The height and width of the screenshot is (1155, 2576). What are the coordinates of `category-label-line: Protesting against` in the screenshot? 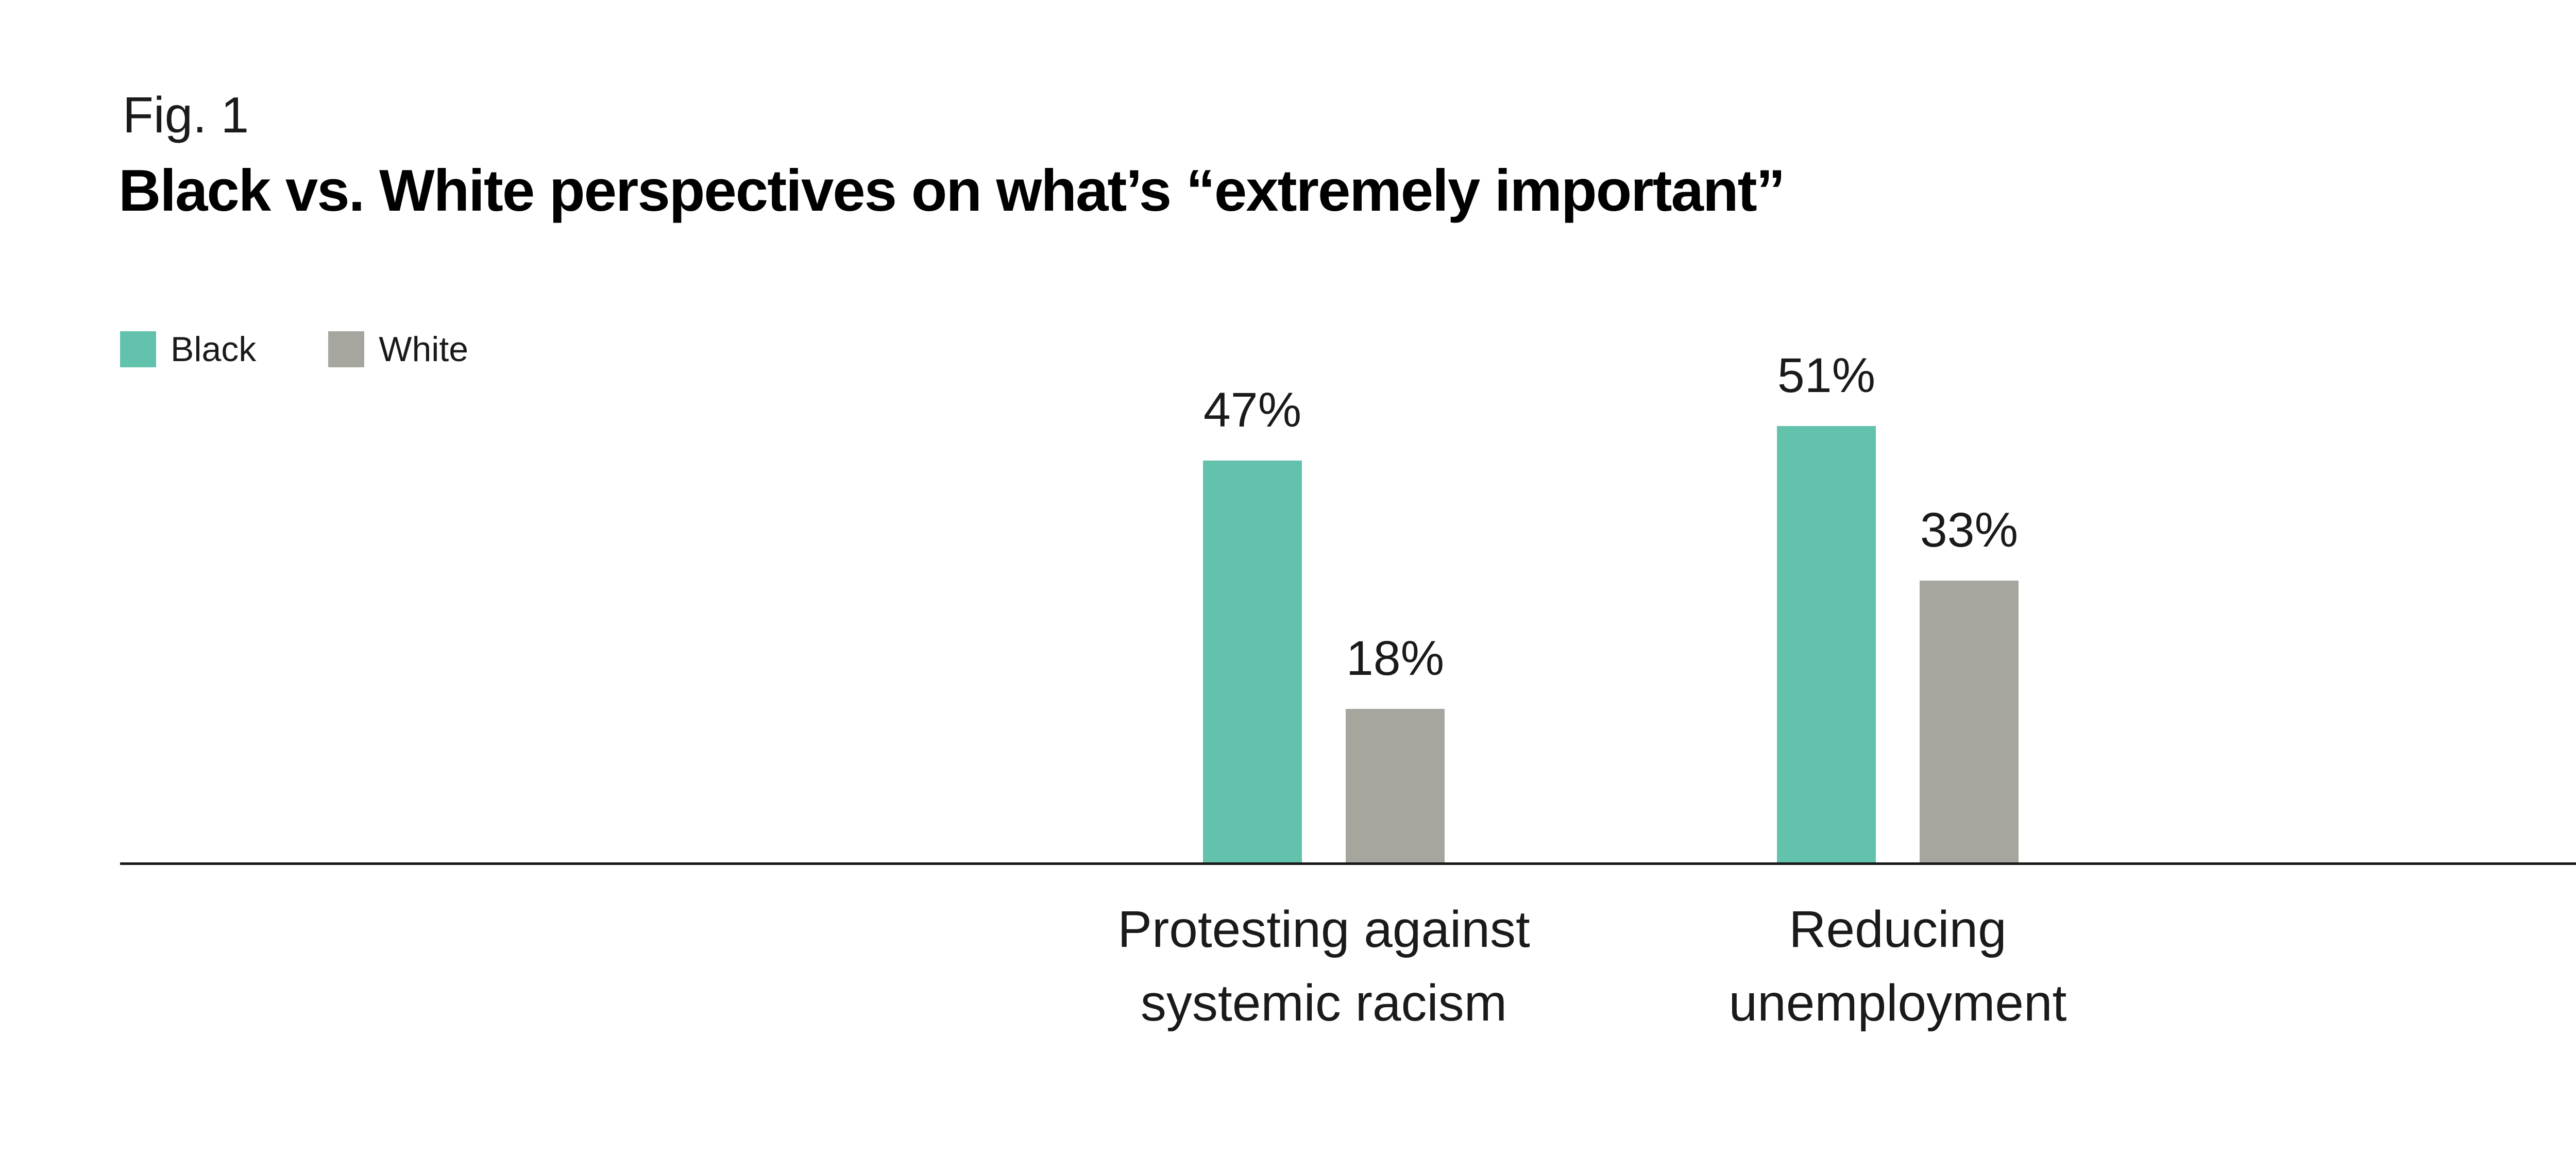 It's located at (1323, 929).